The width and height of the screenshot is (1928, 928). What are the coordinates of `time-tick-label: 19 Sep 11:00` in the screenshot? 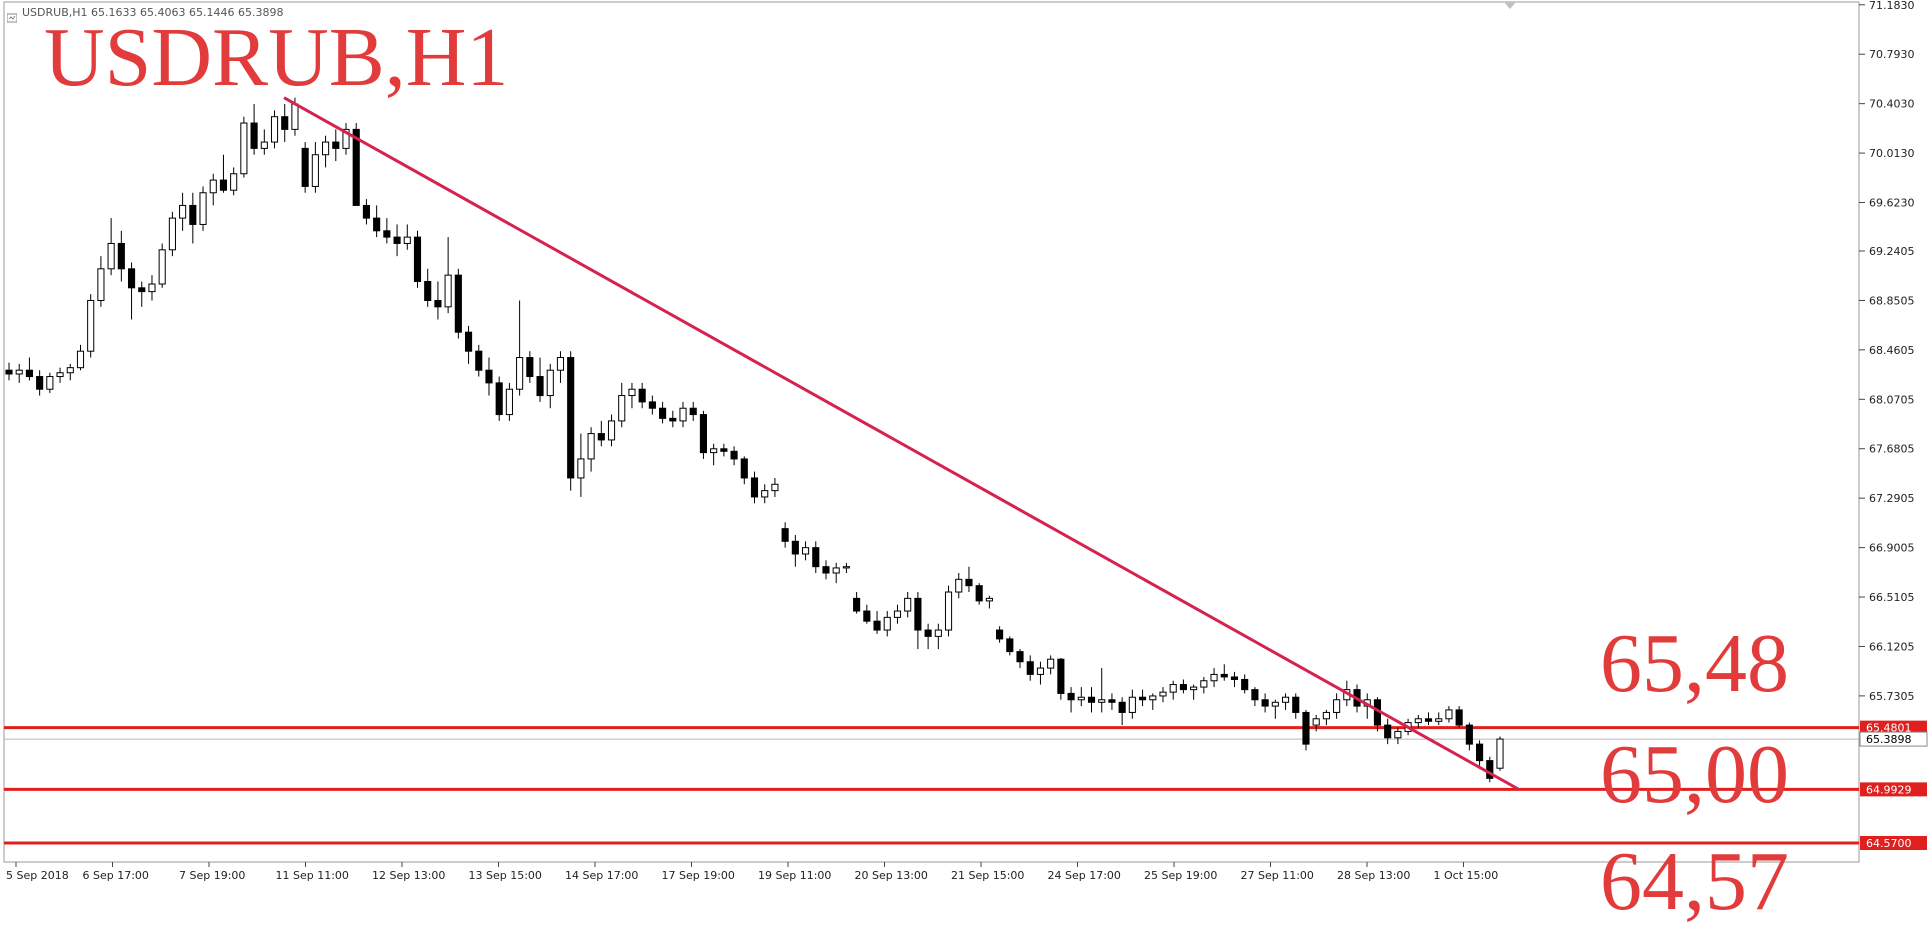 It's located at (794, 875).